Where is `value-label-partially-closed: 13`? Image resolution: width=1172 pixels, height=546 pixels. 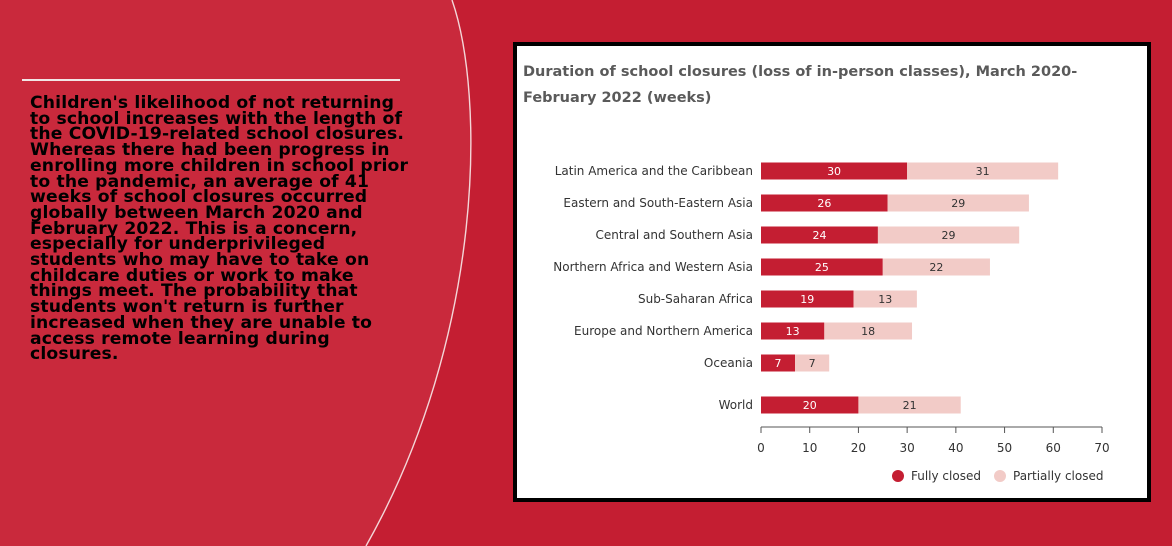
value-label-partially-closed: 13 is located at coordinates (885, 299).